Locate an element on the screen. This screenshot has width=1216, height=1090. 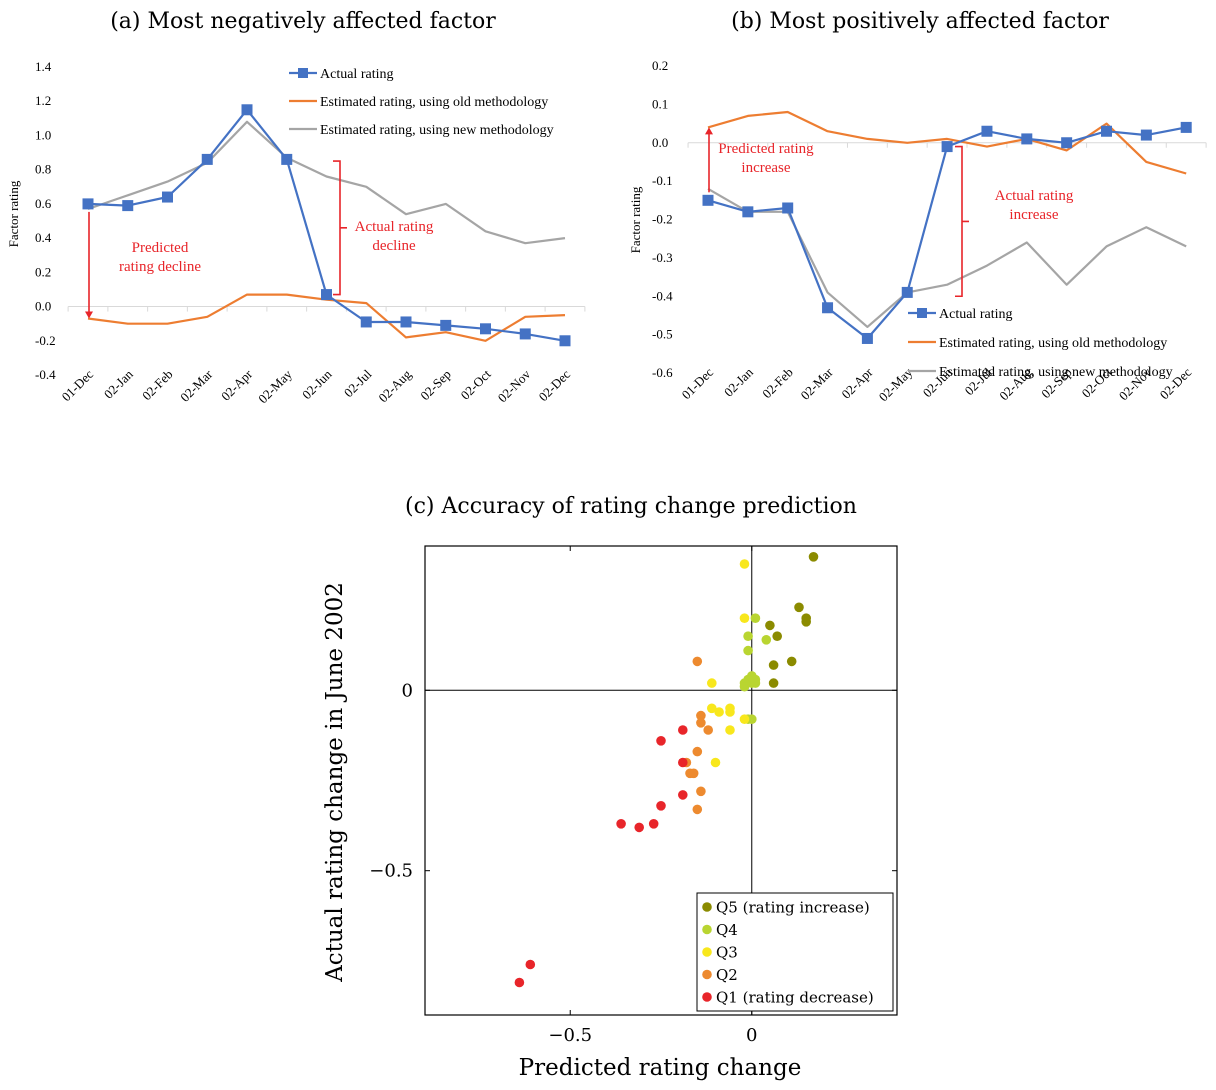
panel-a-y-tick-label: 1.4 is located at coordinates (43, 66).